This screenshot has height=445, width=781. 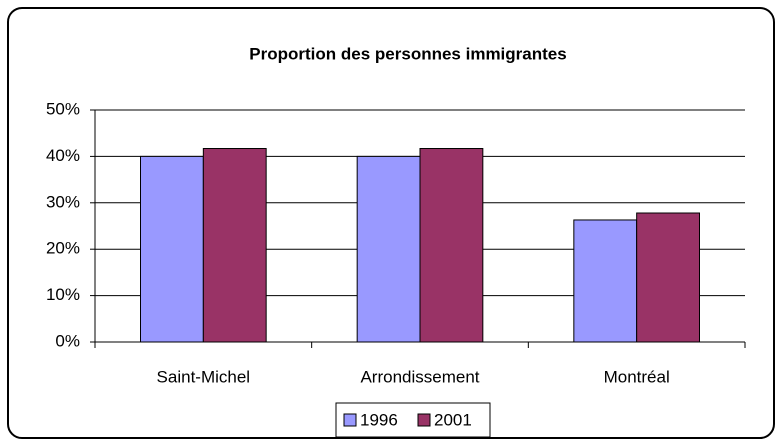 What do you see at coordinates (63, 294) in the screenshot?
I see `y-tick-label: 10%` at bounding box center [63, 294].